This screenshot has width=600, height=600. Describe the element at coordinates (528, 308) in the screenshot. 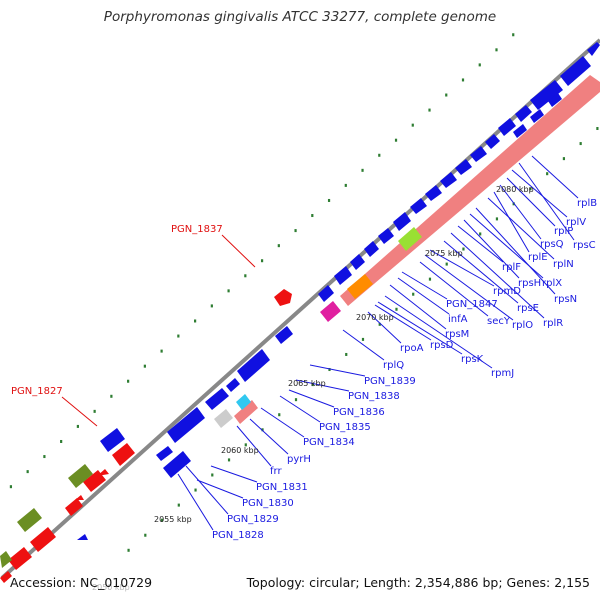

I see `gene-label: rpsE` at that location.